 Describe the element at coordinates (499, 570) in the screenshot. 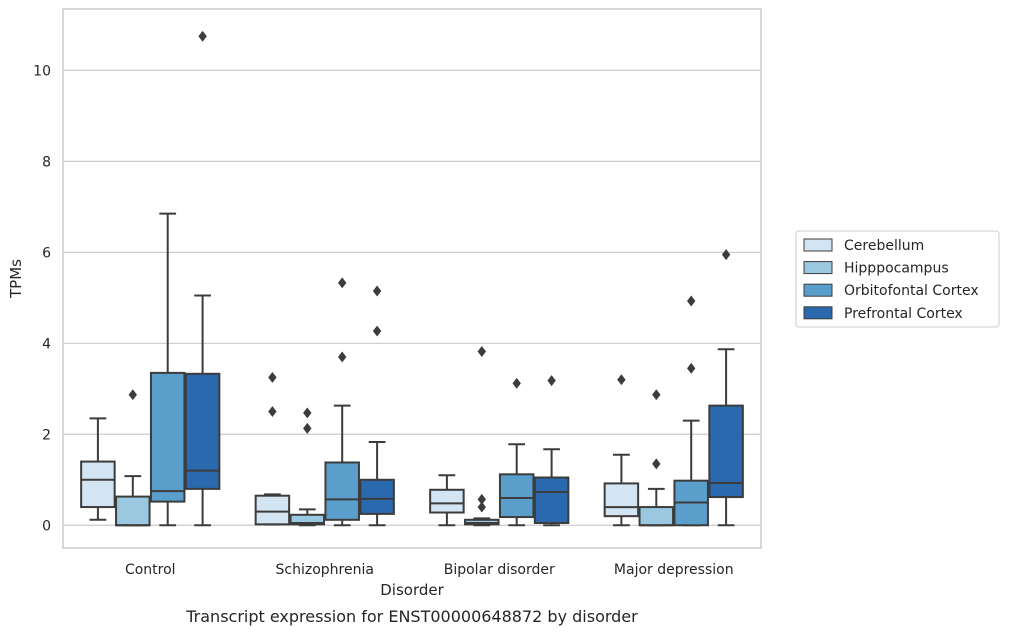

I see `x-tick-label: Bipolar disorder` at that location.